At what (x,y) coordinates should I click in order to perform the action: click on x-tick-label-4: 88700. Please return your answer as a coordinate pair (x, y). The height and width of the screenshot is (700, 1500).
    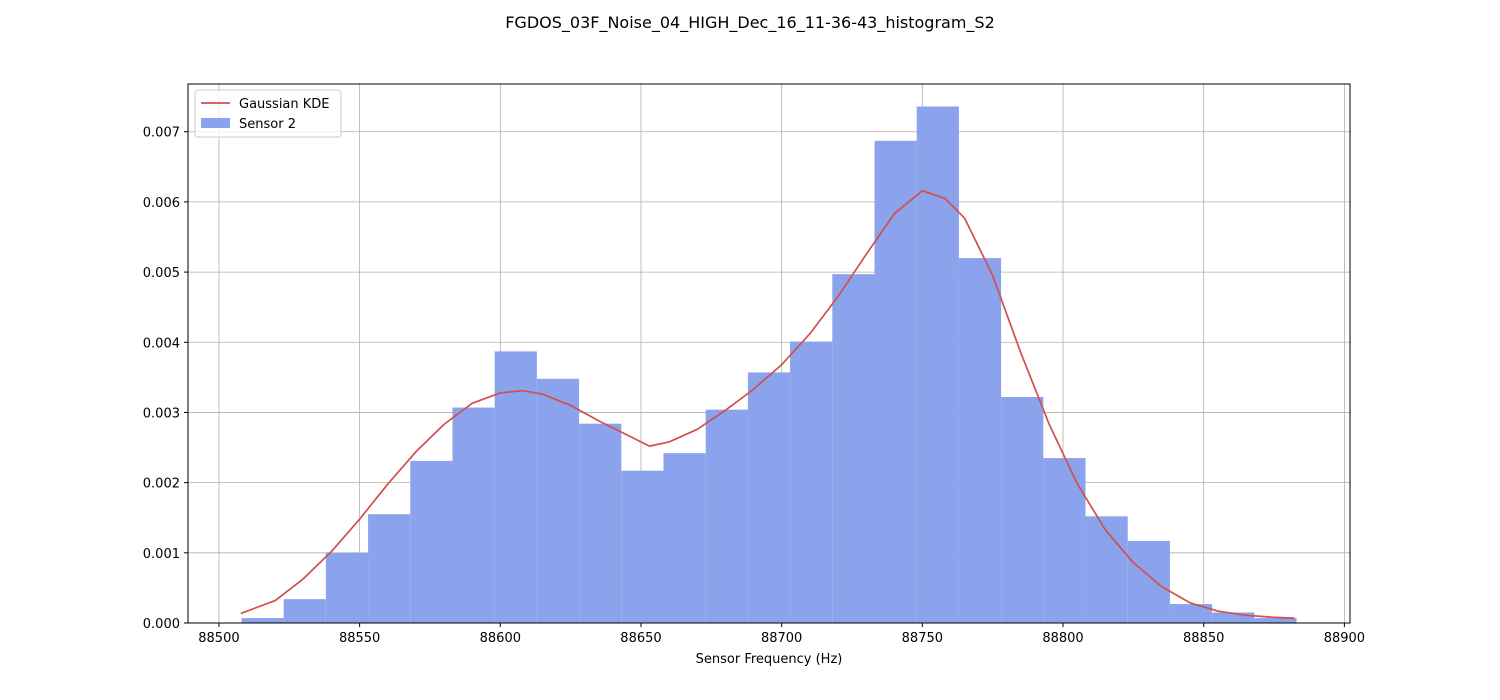
    Looking at the image, I should click on (781, 638).